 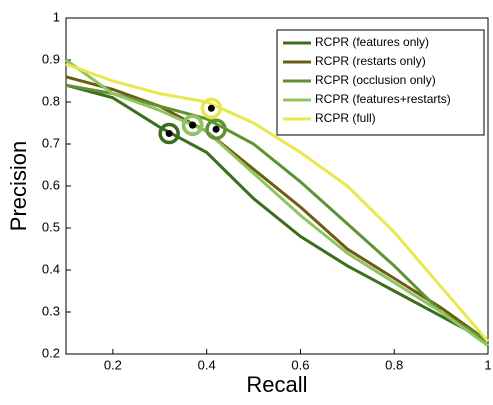 What do you see at coordinates (51, 184) in the screenshot?
I see `y-tick-label: 0.6` at bounding box center [51, 184].